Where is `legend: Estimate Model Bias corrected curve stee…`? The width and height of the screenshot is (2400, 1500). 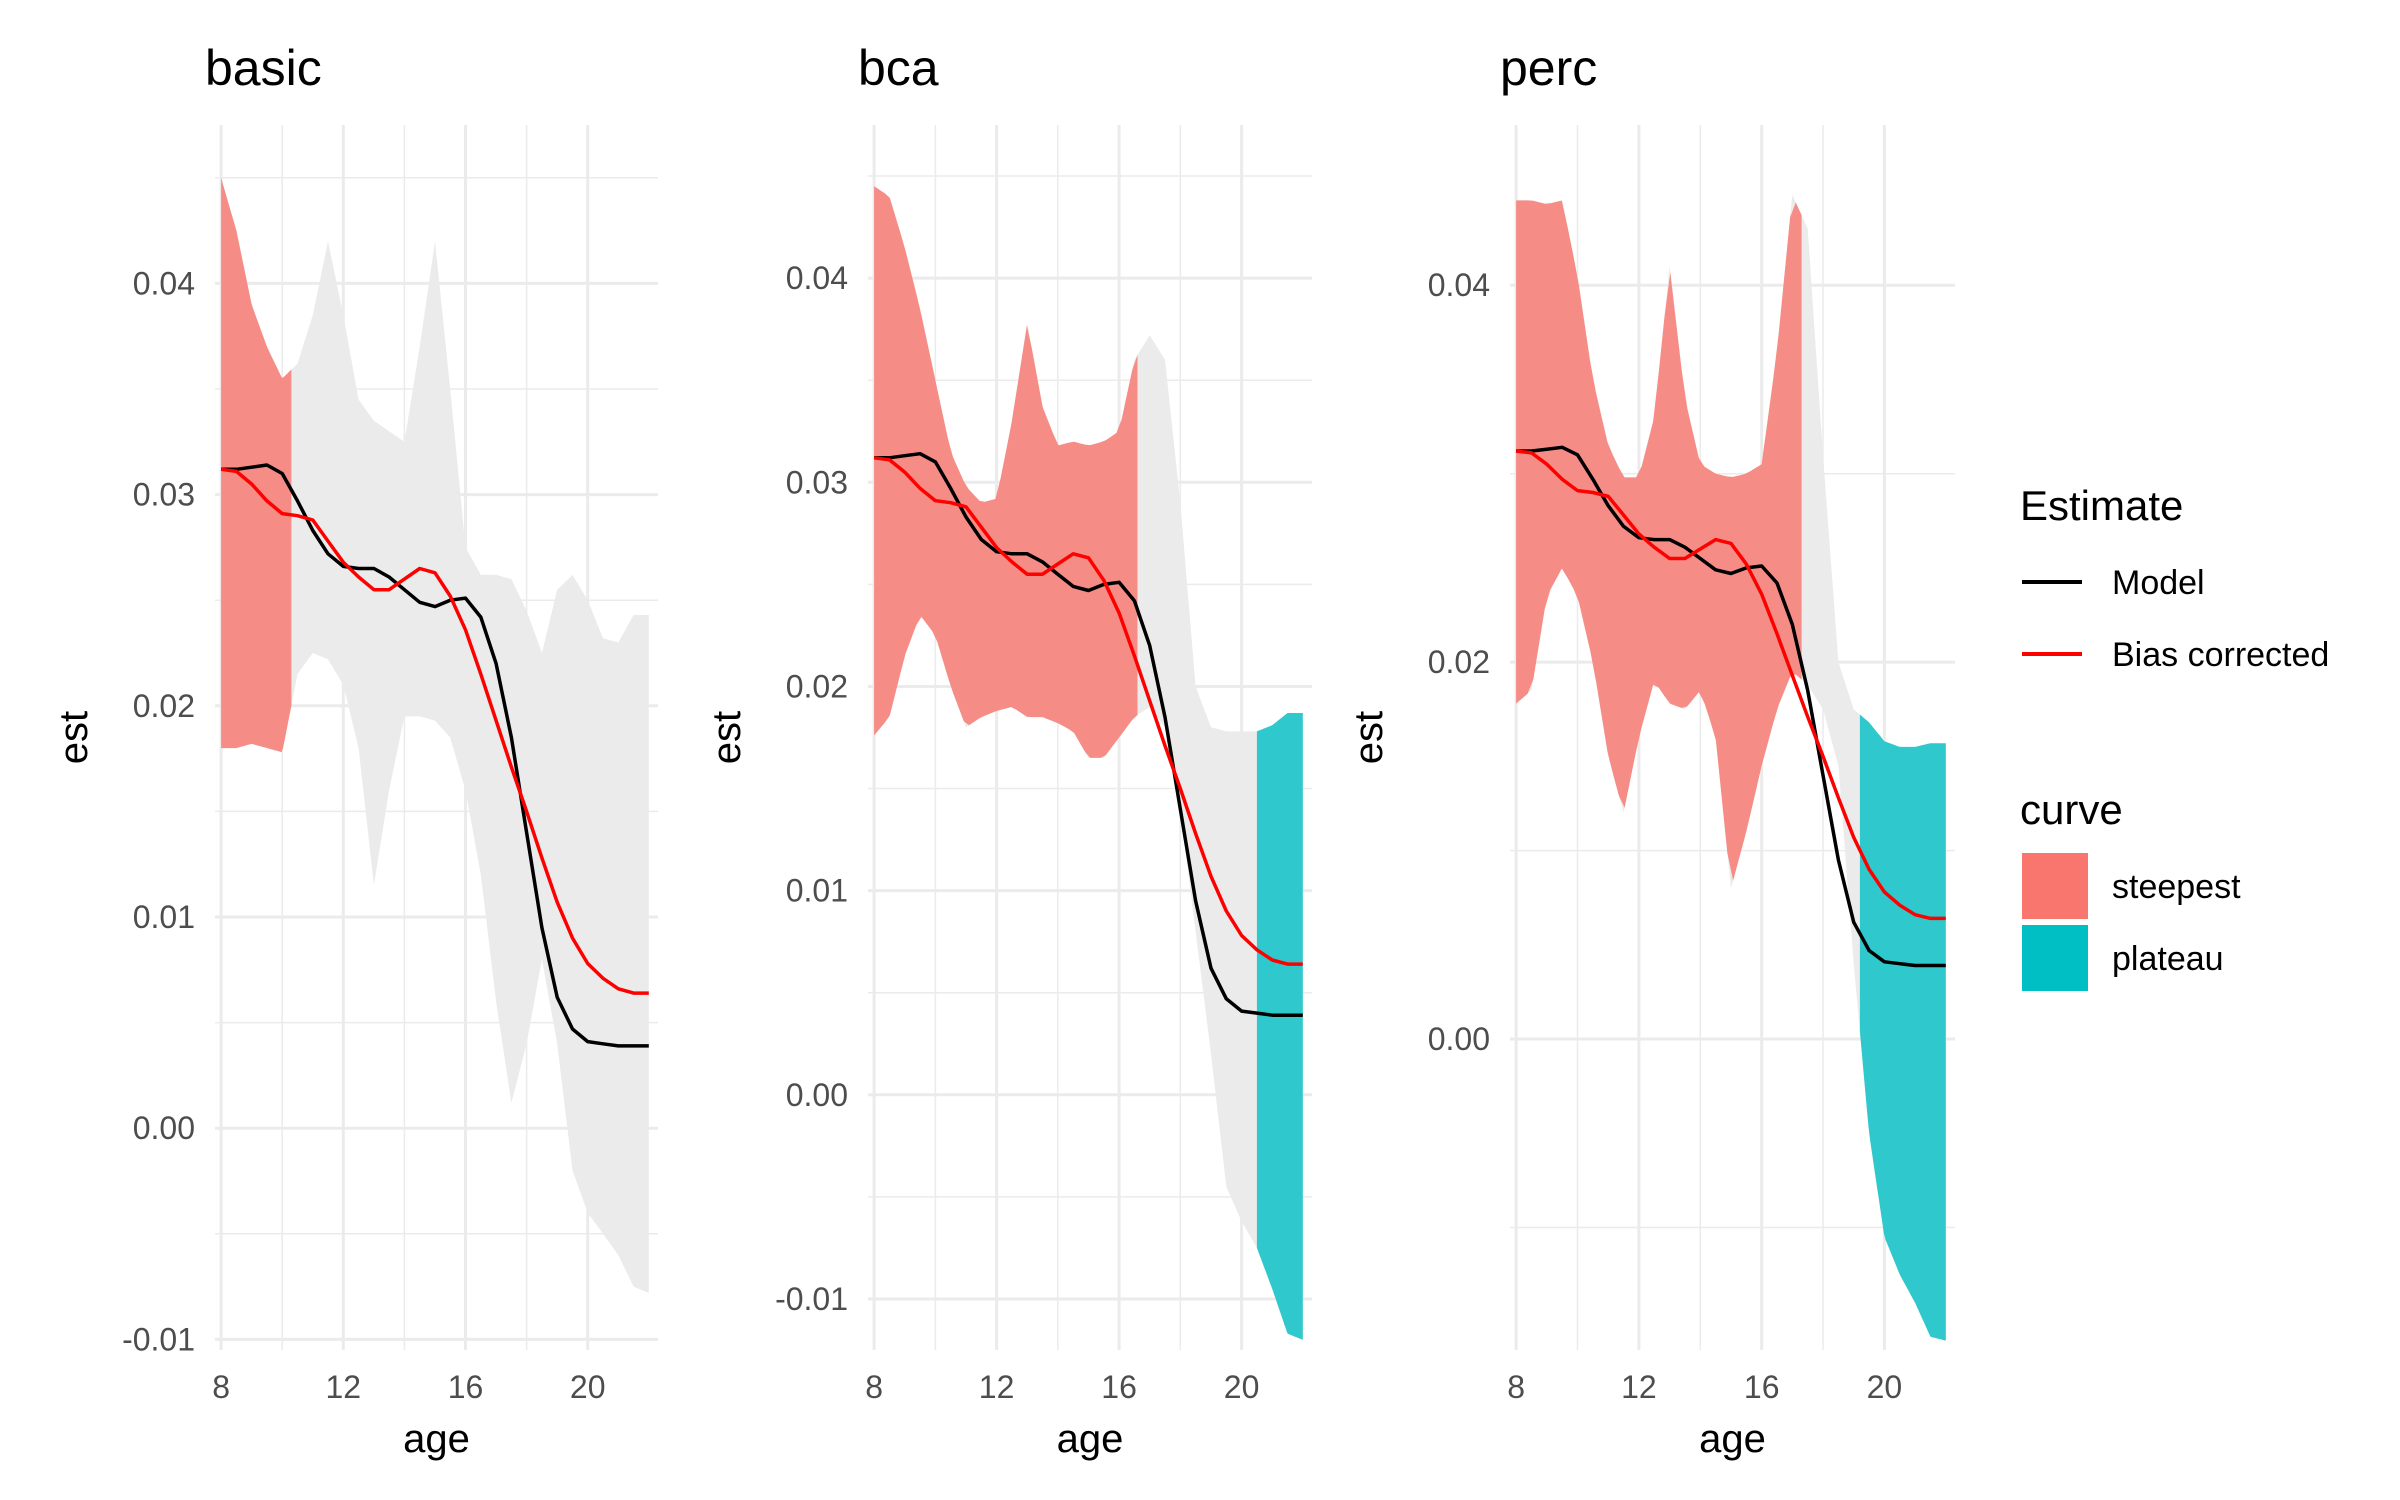 legend: Estimate Model Bias corrected curve stee… is located at coordinates (2174, 736).